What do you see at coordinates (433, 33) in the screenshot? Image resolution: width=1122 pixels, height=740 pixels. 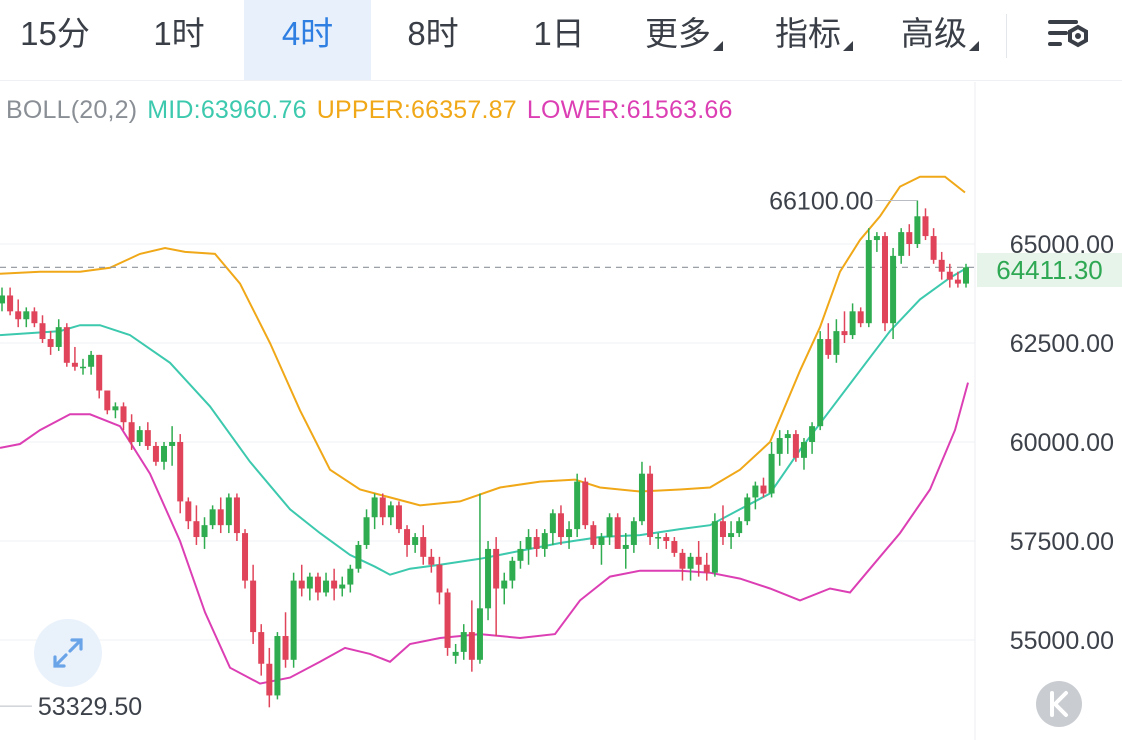 I see `tab-8h: 8时` at bounding box center [433, 33].